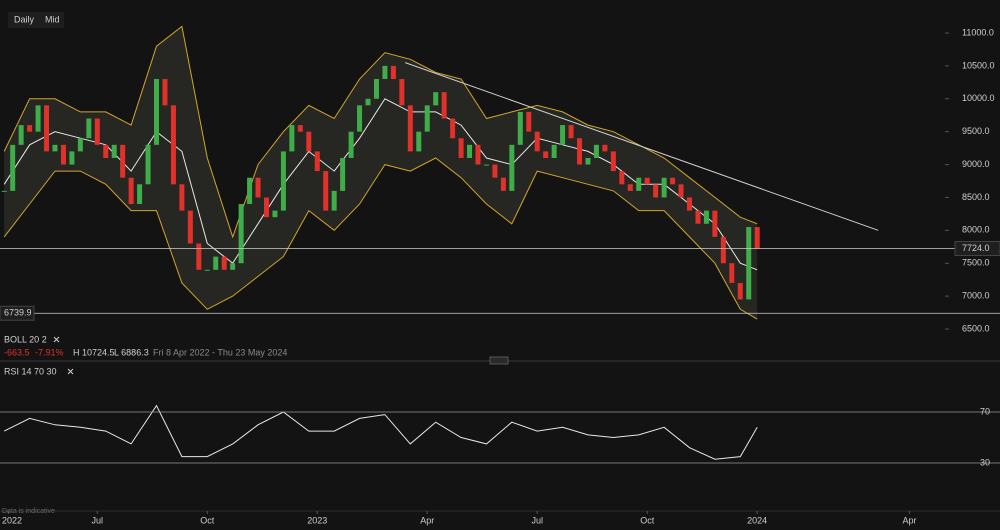  Describe the element at coordinates (131, 352) in the screenshot. I see `low: L 6886.3` at that location.